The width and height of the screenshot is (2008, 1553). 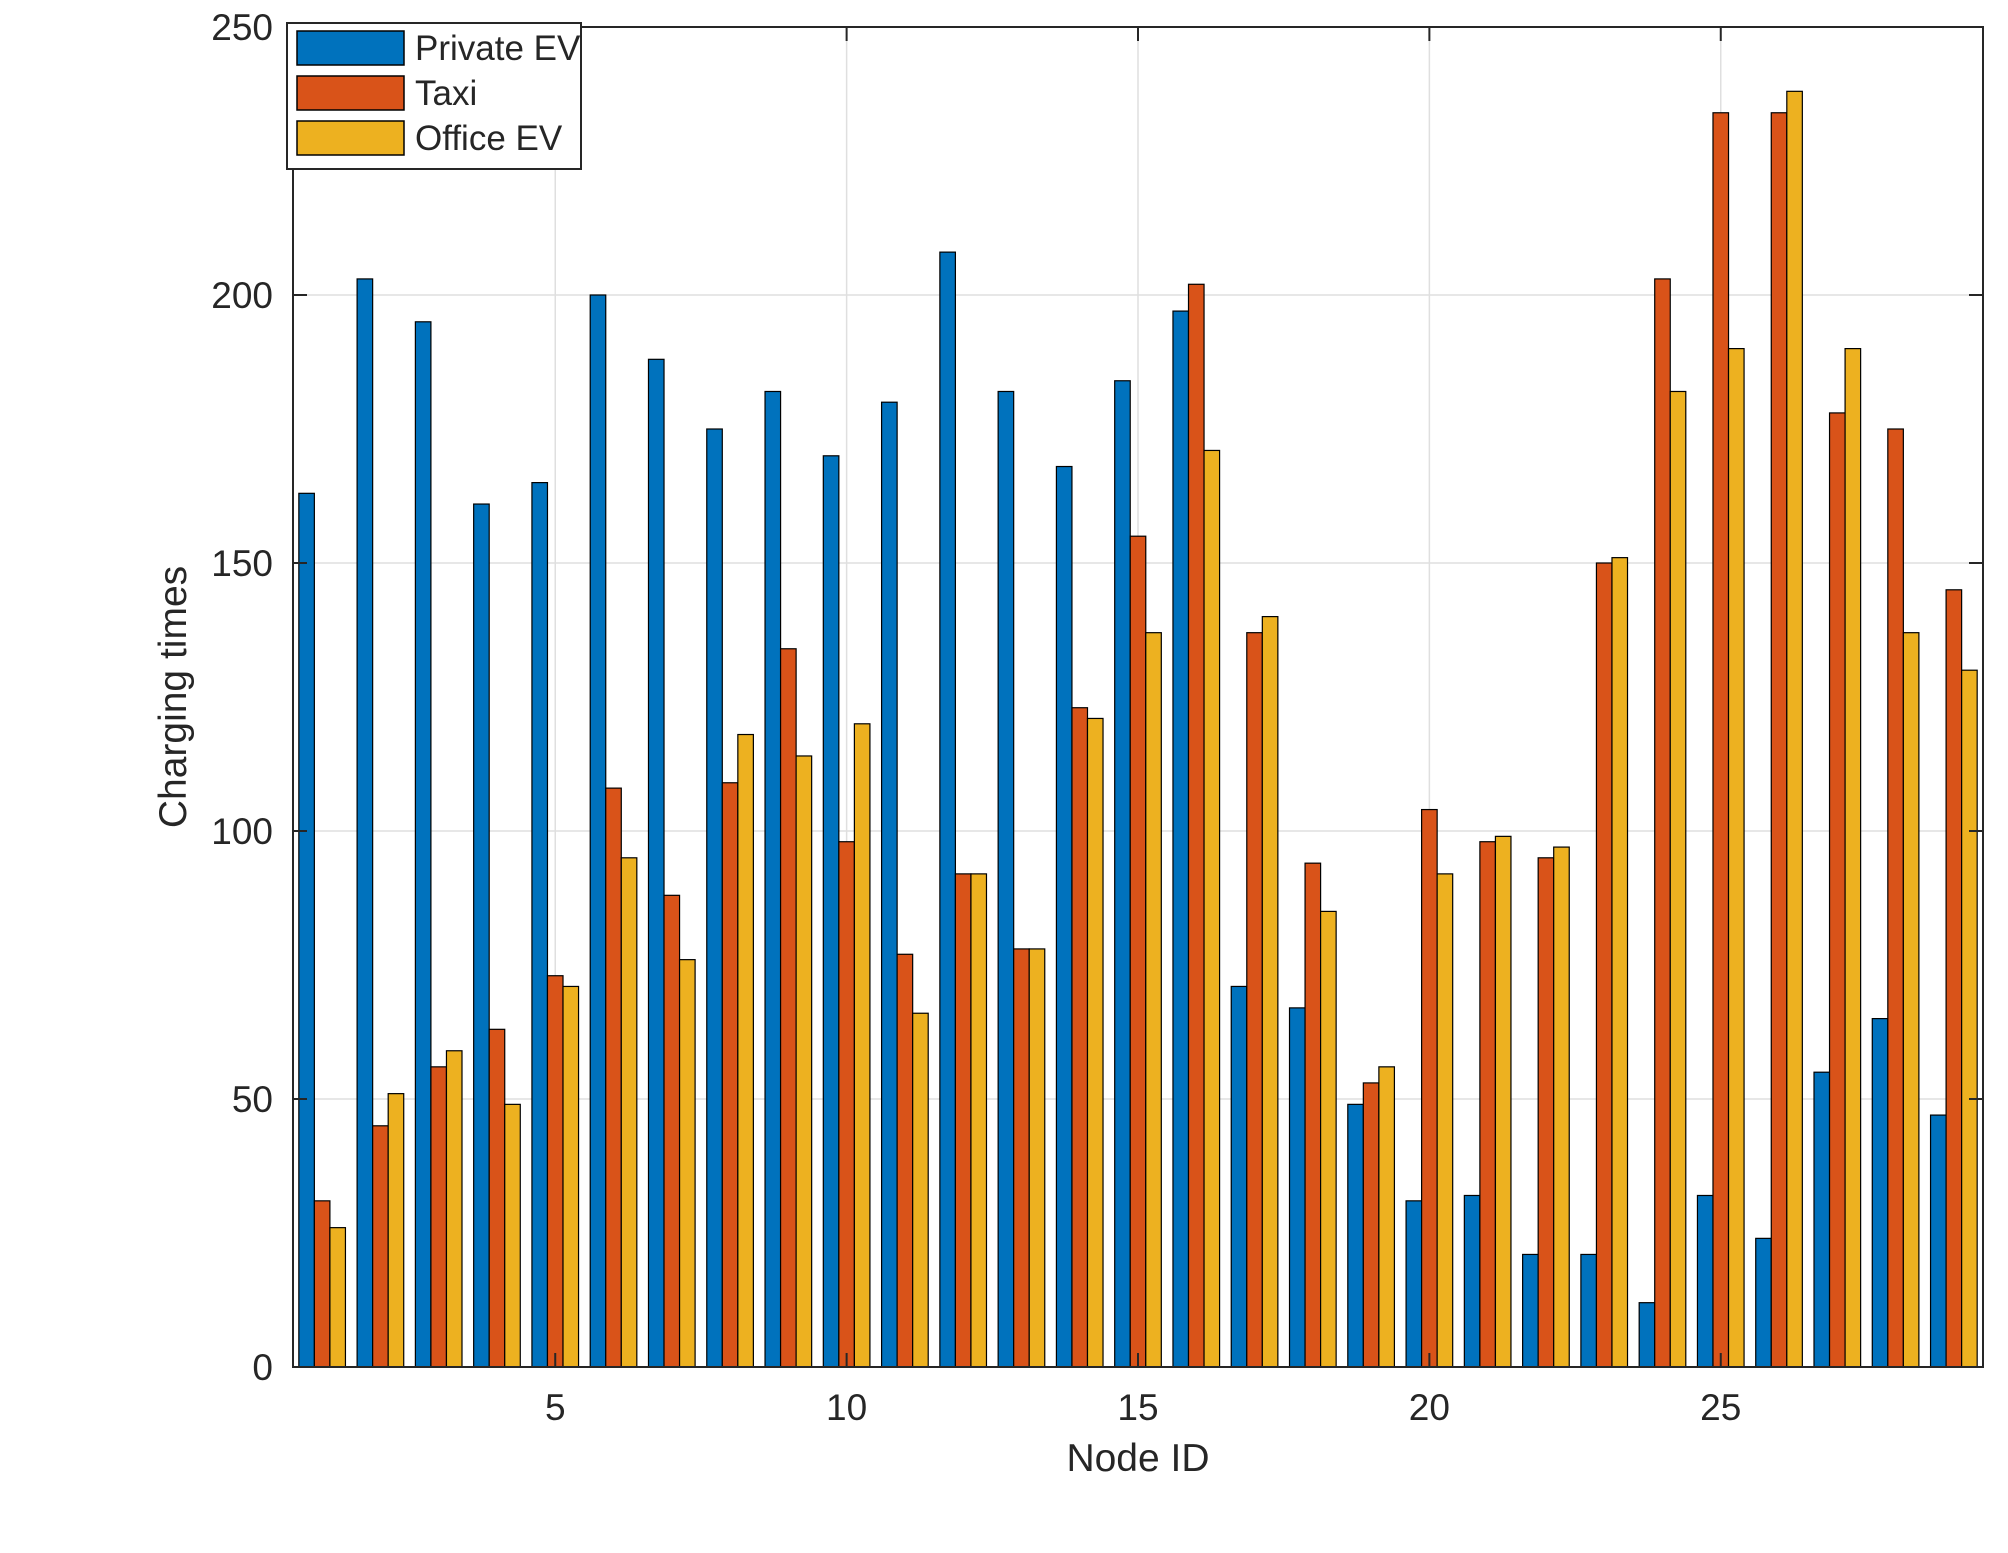 What do you see at coordinates (446, 93) in the screenshot?
I see `legend-label-taxi: Taxi` at bounding box center [446, 93].